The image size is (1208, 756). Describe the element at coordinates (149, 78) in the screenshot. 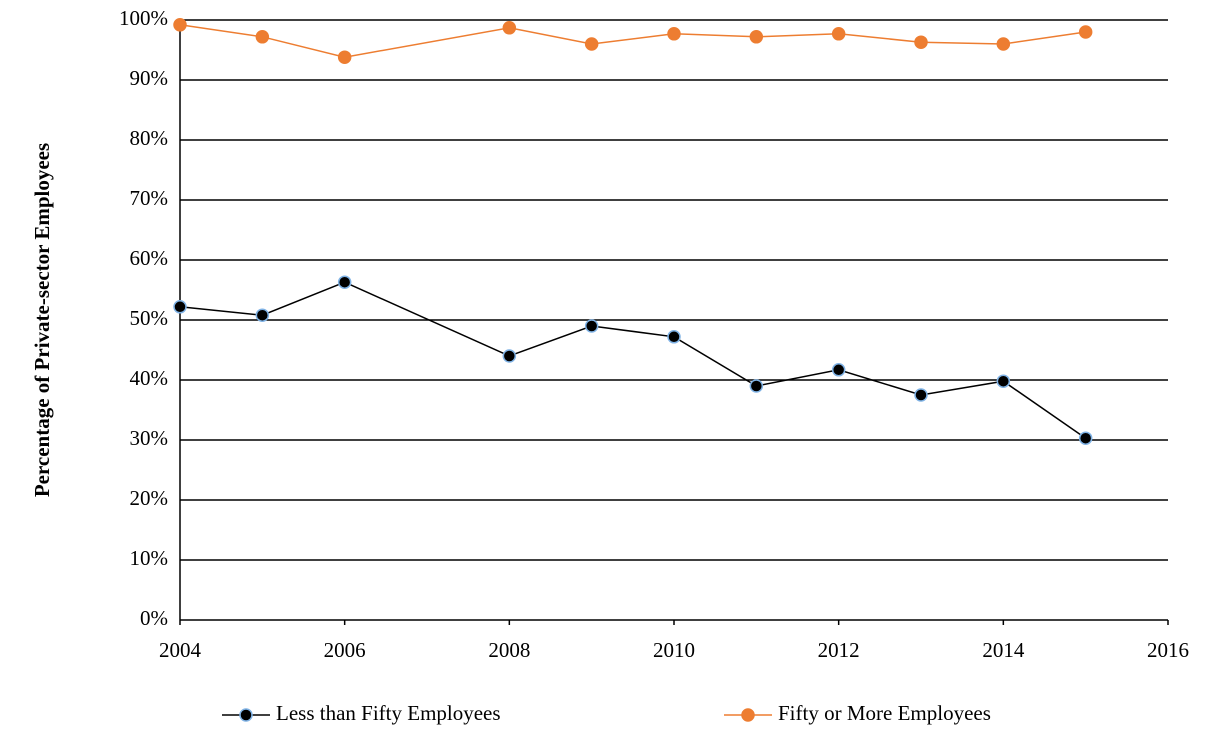

I see `y-tick-label: 90%` at that location.